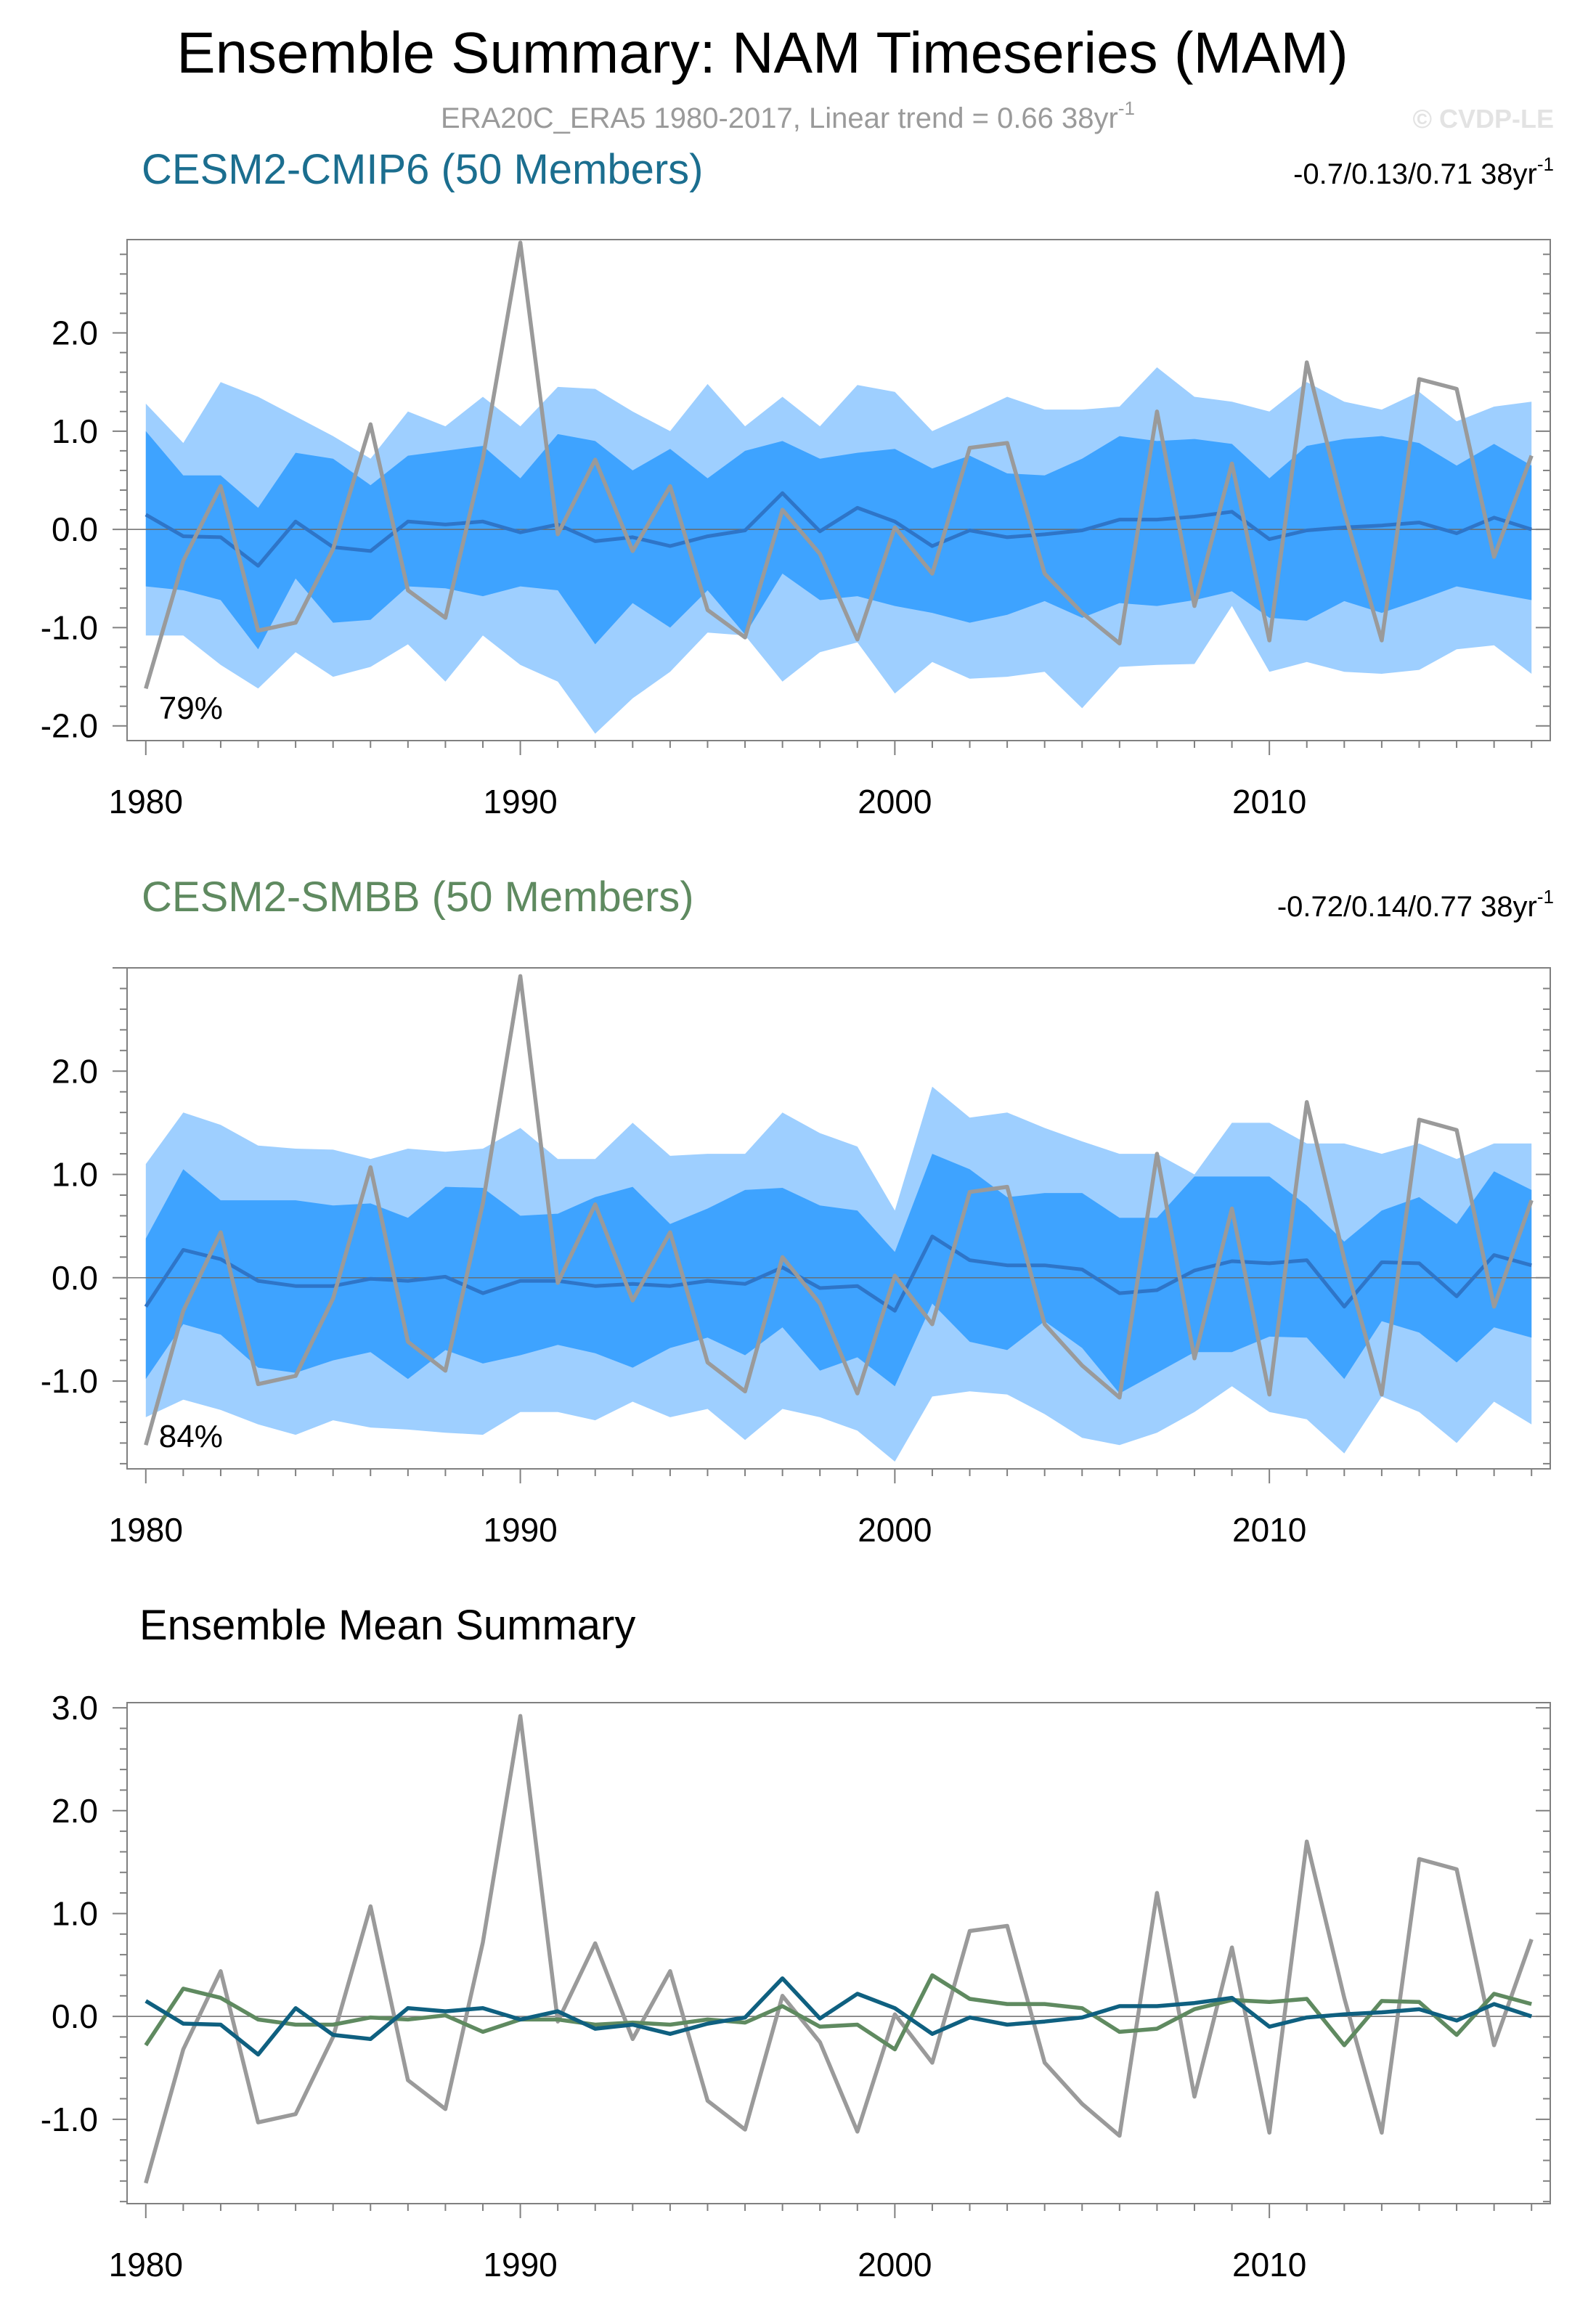  What do you see at coordinates (191, 1437) in the screenshot?
I see `percent-label: 84%` at bounding box center [191, 1437].